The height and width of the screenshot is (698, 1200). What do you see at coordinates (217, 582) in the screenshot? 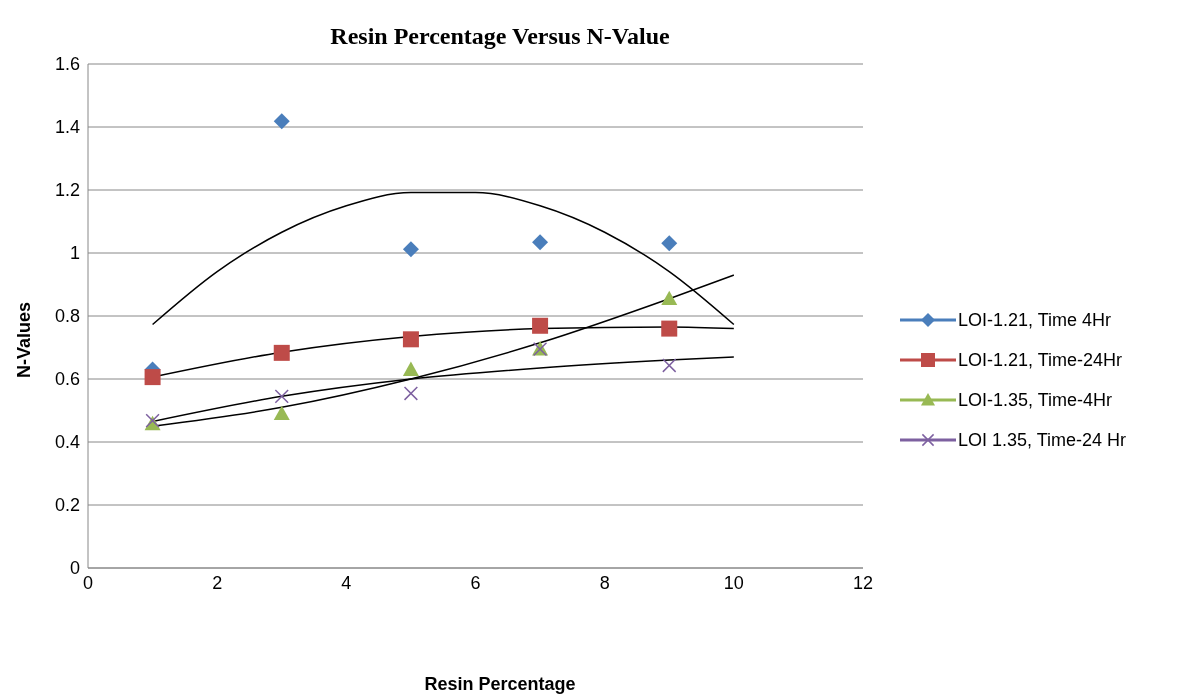
I see `x-tick-label: 2` at bounding box center [217, 582].